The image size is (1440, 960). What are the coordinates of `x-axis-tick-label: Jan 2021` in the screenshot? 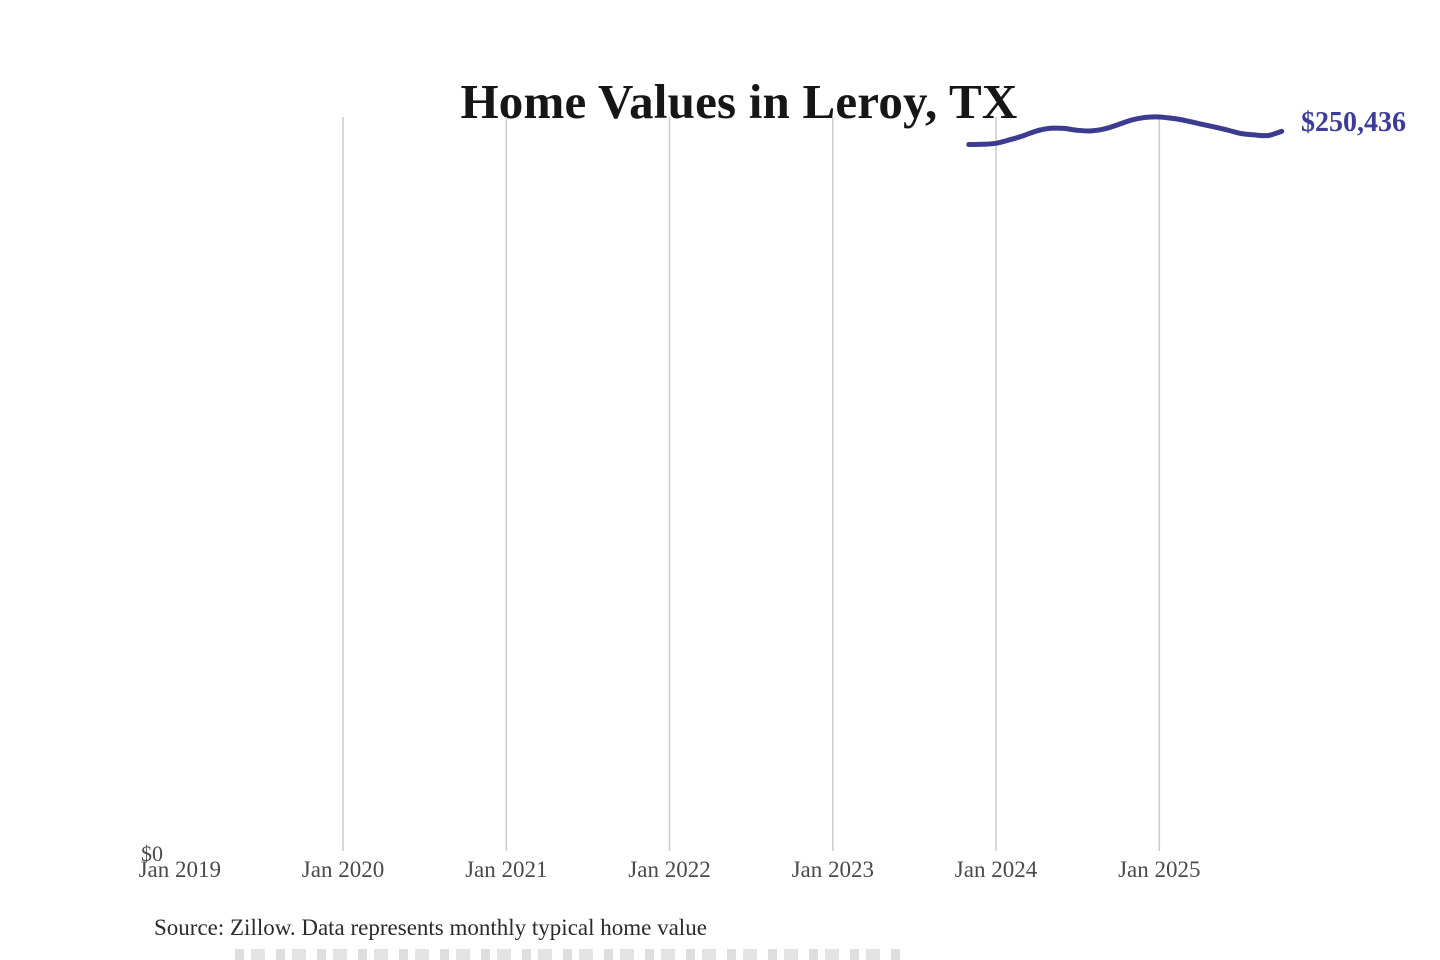 It's located at (506, 869).